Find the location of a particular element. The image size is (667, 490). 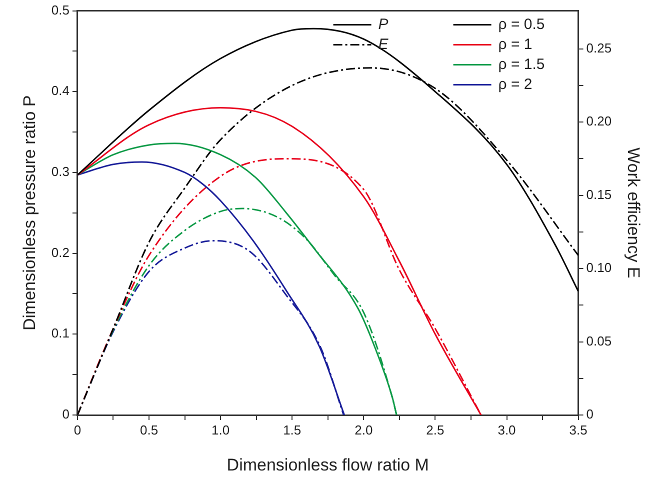

y-tick-label: 0 is located at coordinates (66, 414).